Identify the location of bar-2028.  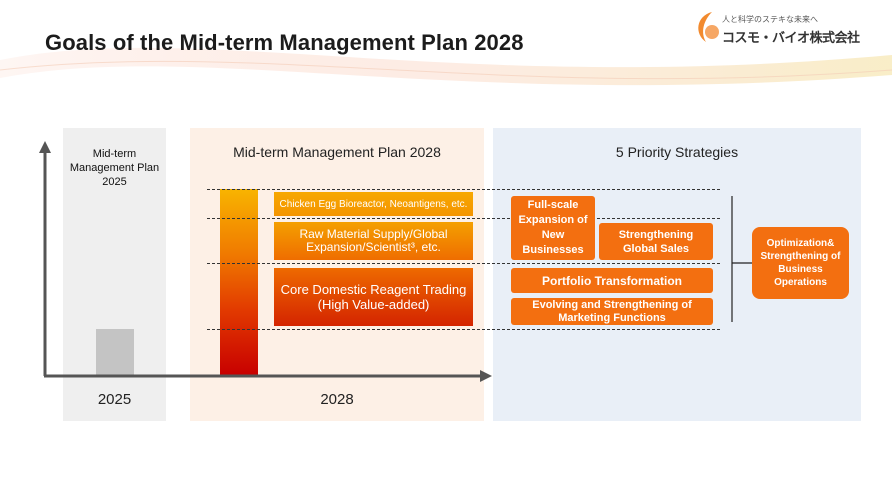
(239, 282).